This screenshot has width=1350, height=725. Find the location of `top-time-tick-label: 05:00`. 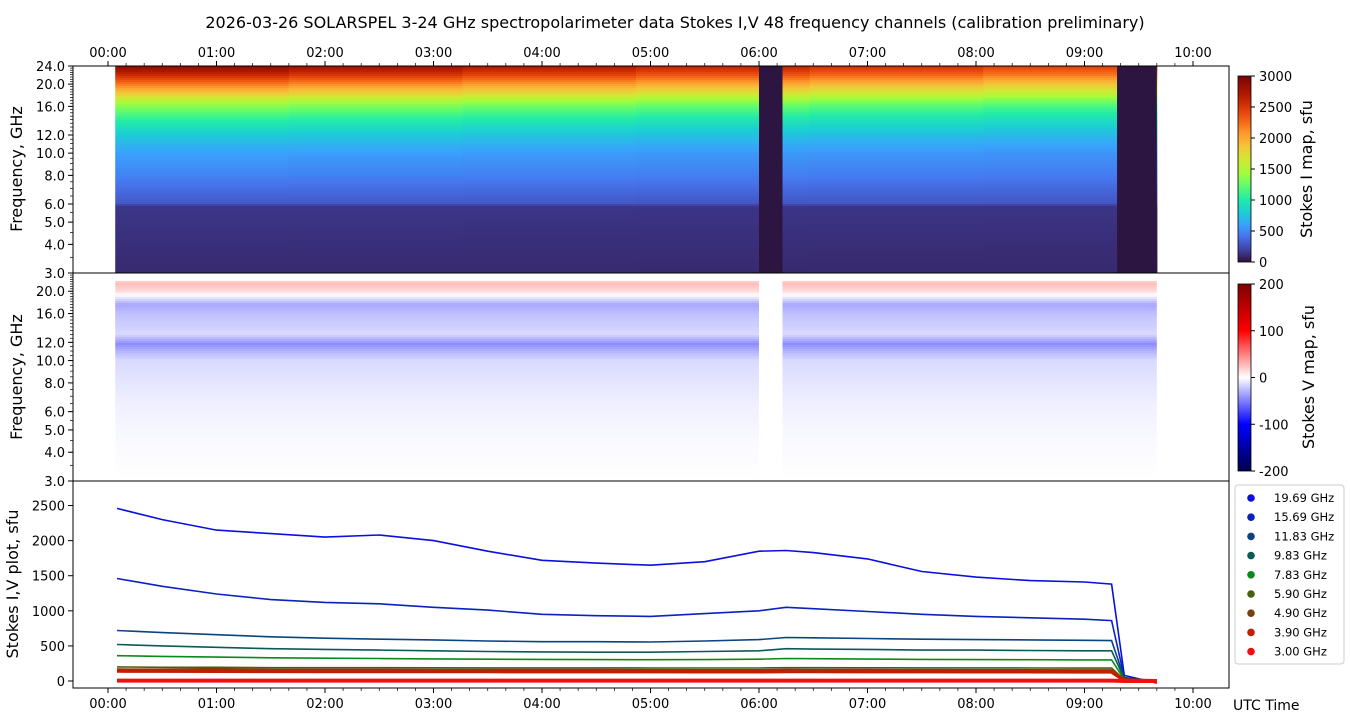

top-time-tick-label: 05:00 is located at coordinates (650, 53).